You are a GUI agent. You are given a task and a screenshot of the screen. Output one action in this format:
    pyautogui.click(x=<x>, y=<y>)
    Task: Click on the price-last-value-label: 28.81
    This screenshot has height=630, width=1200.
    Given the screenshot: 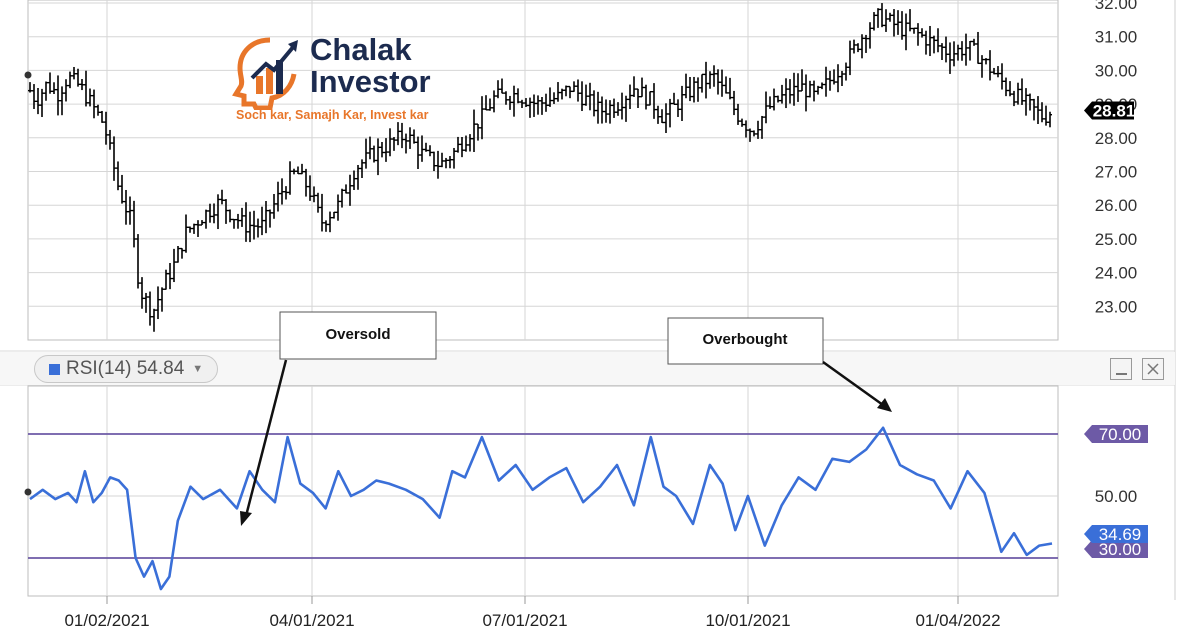 What is the action you would take?
    pyautogui.click(x=1114, y=111)
    